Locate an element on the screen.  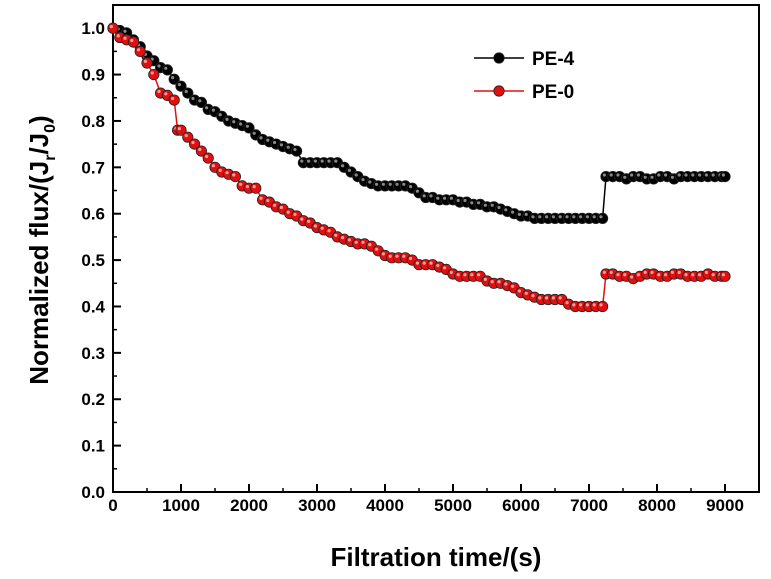
x-tick-label: 7000 is located at coordinates (589, 505).